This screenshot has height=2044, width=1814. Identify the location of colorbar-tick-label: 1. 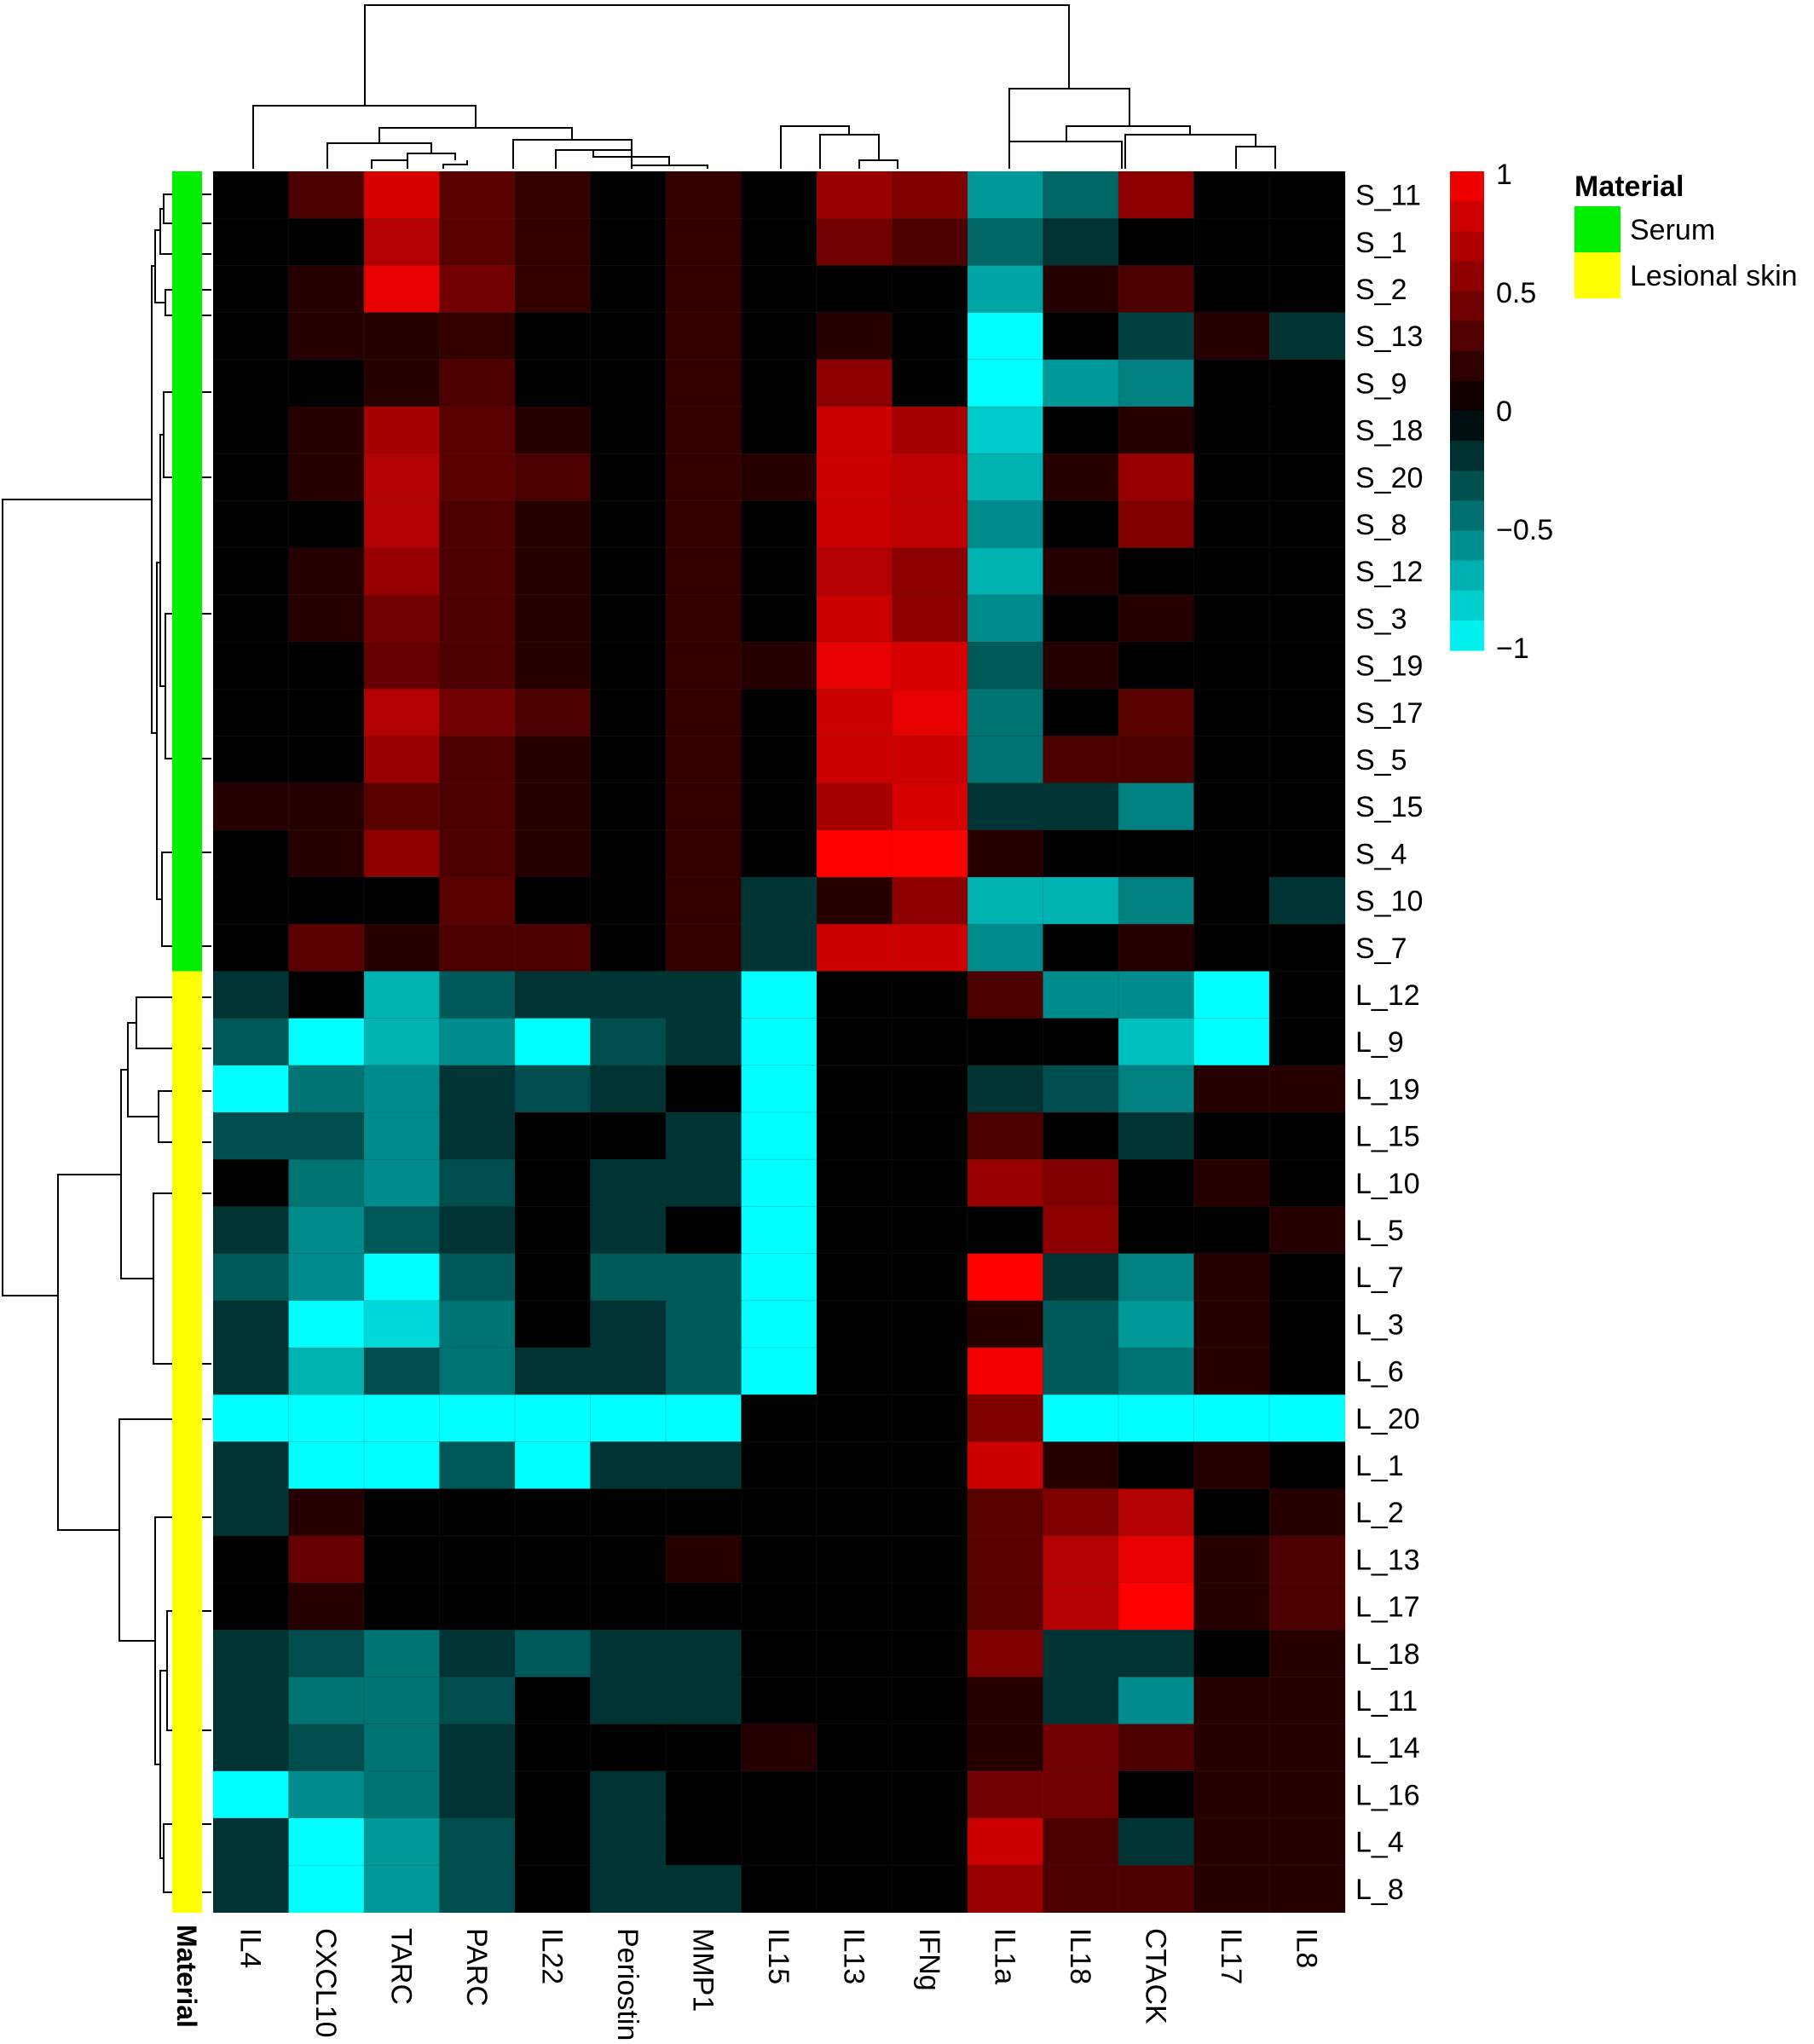
(1504, 175).